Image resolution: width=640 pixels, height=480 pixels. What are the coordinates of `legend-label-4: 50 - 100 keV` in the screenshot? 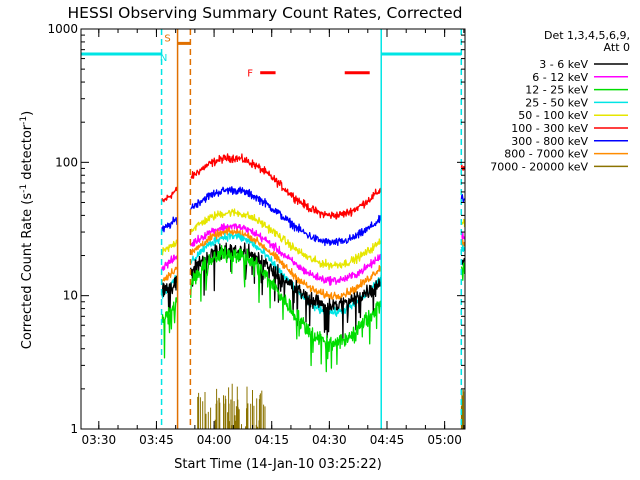 It's located at (553, 115).